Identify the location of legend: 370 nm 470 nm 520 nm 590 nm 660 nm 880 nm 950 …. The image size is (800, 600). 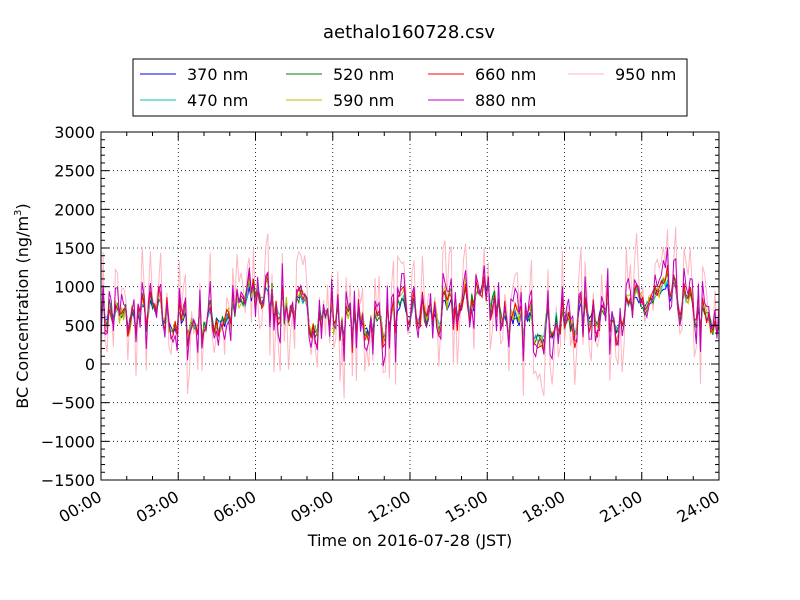
(410, 87).